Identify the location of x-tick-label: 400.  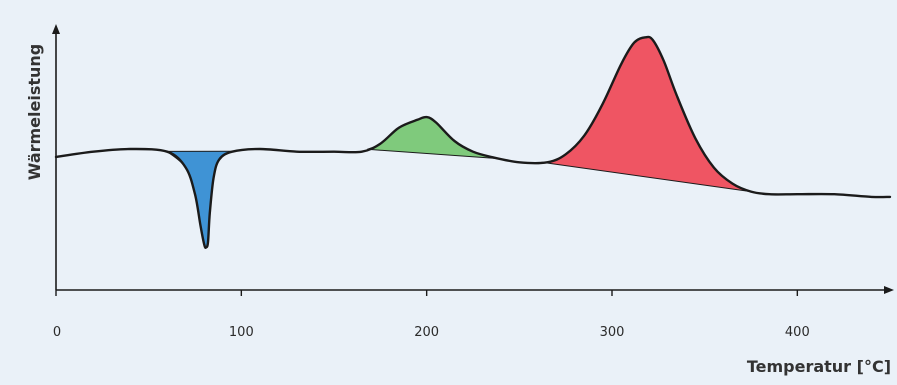
(797, 332).